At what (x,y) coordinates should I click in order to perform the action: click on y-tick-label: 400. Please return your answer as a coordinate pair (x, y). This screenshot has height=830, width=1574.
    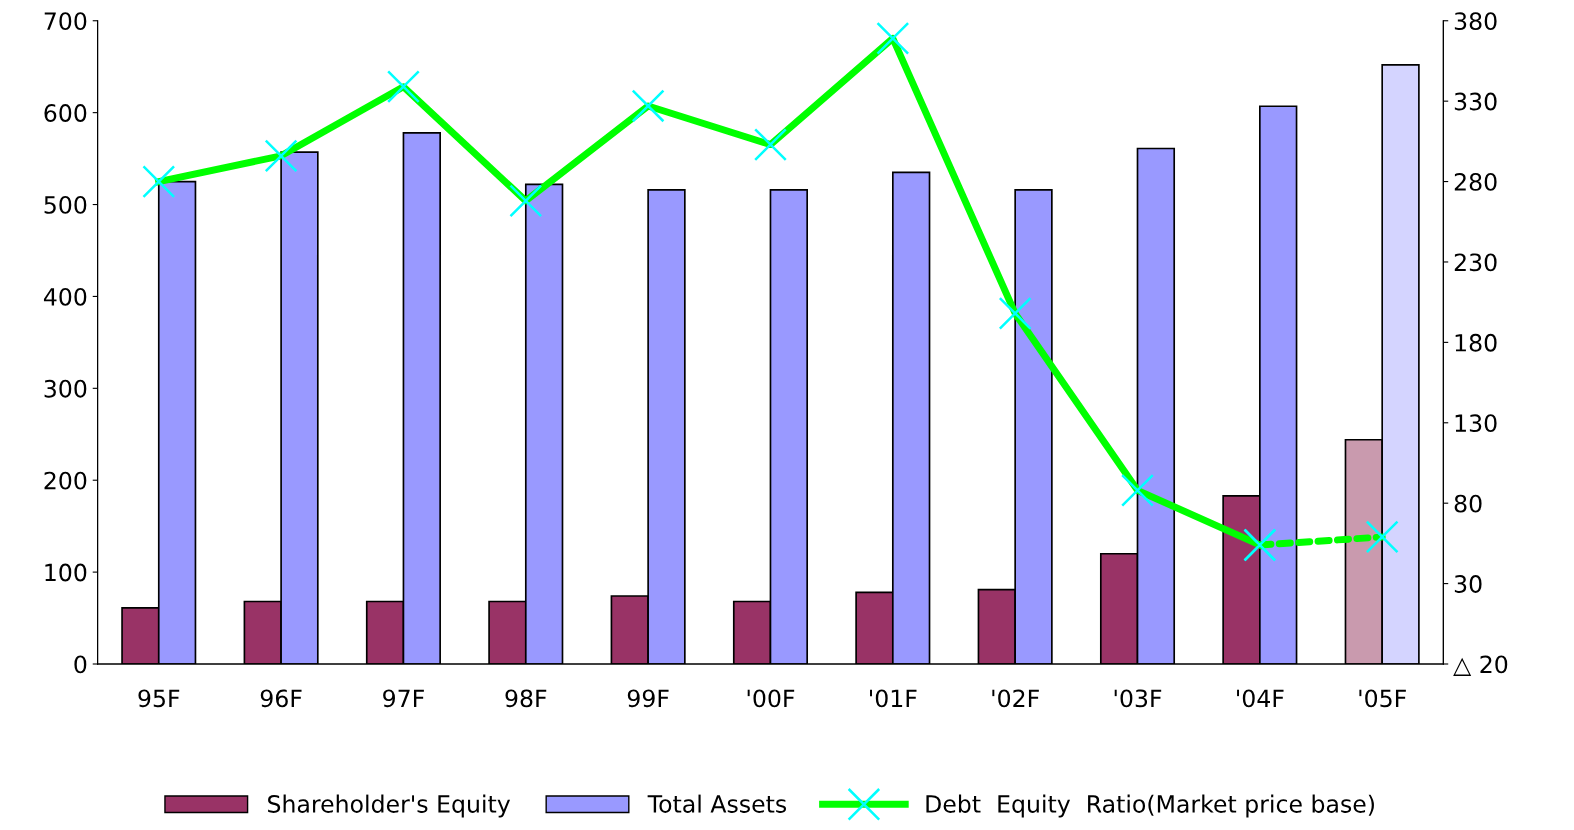
    Looking at the image, I should click on (65, 296).